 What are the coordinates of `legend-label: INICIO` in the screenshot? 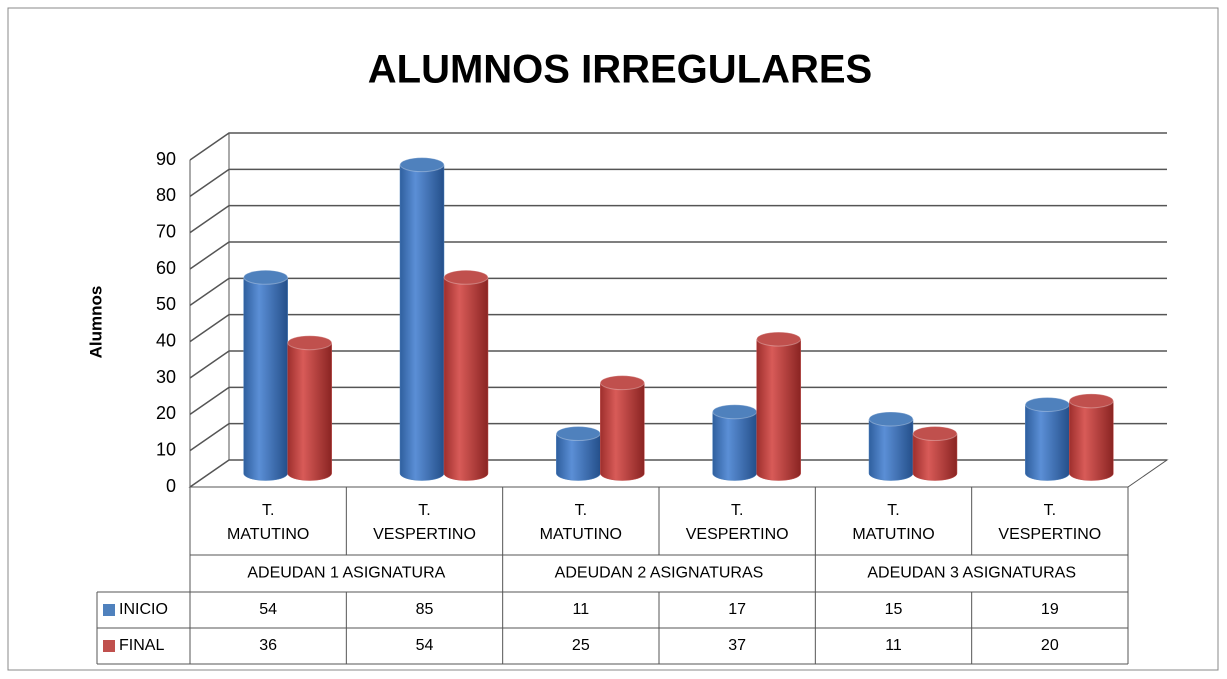 It's located at (143, 609).